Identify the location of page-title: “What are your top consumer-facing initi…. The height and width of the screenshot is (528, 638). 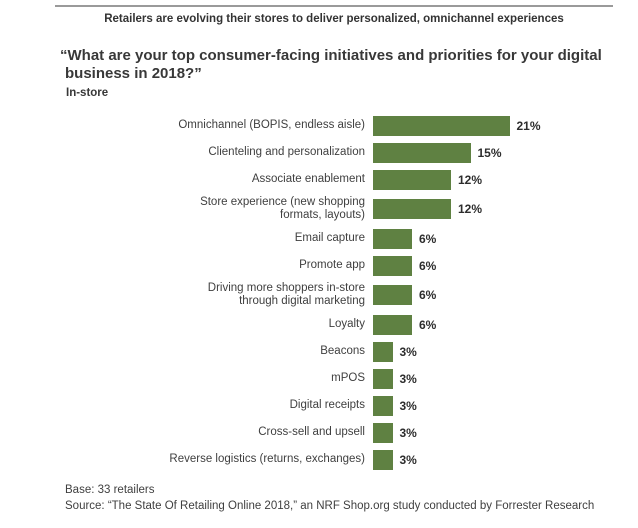
(331, 64).